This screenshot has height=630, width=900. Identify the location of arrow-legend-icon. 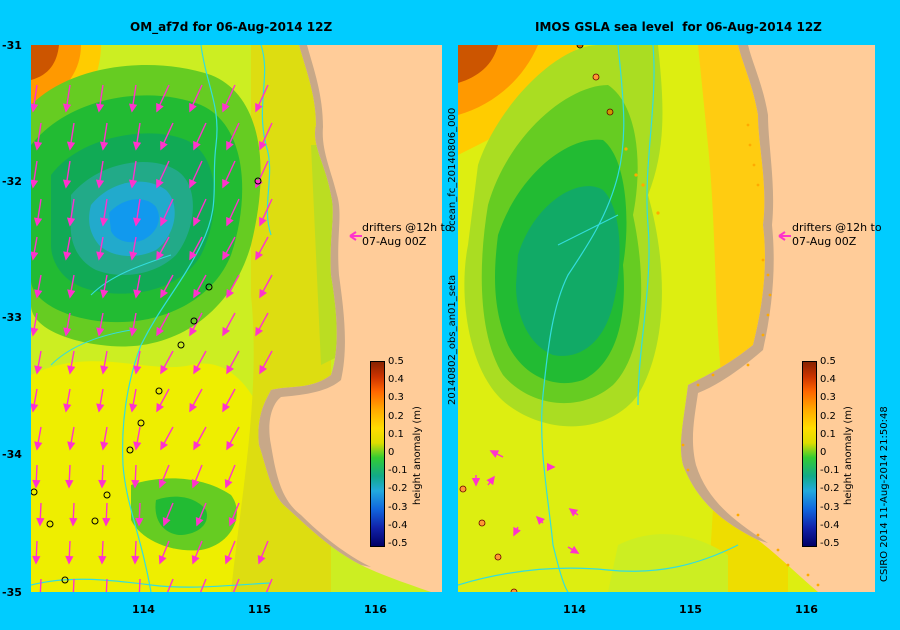
(355, 236).